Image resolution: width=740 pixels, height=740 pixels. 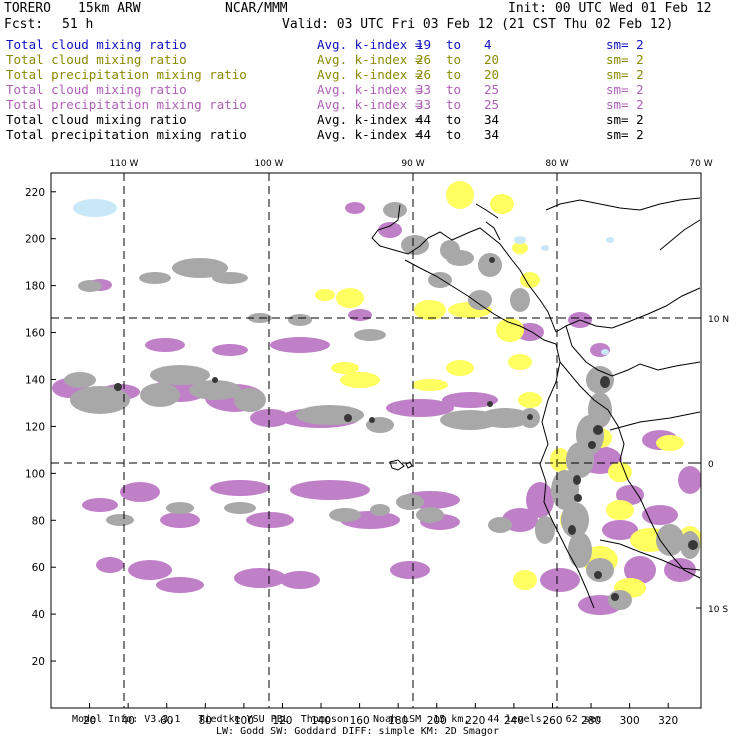 I want to click on init-time: Init: 00 UTC Wed 01 Feb 12, so click(x=610, y=8).